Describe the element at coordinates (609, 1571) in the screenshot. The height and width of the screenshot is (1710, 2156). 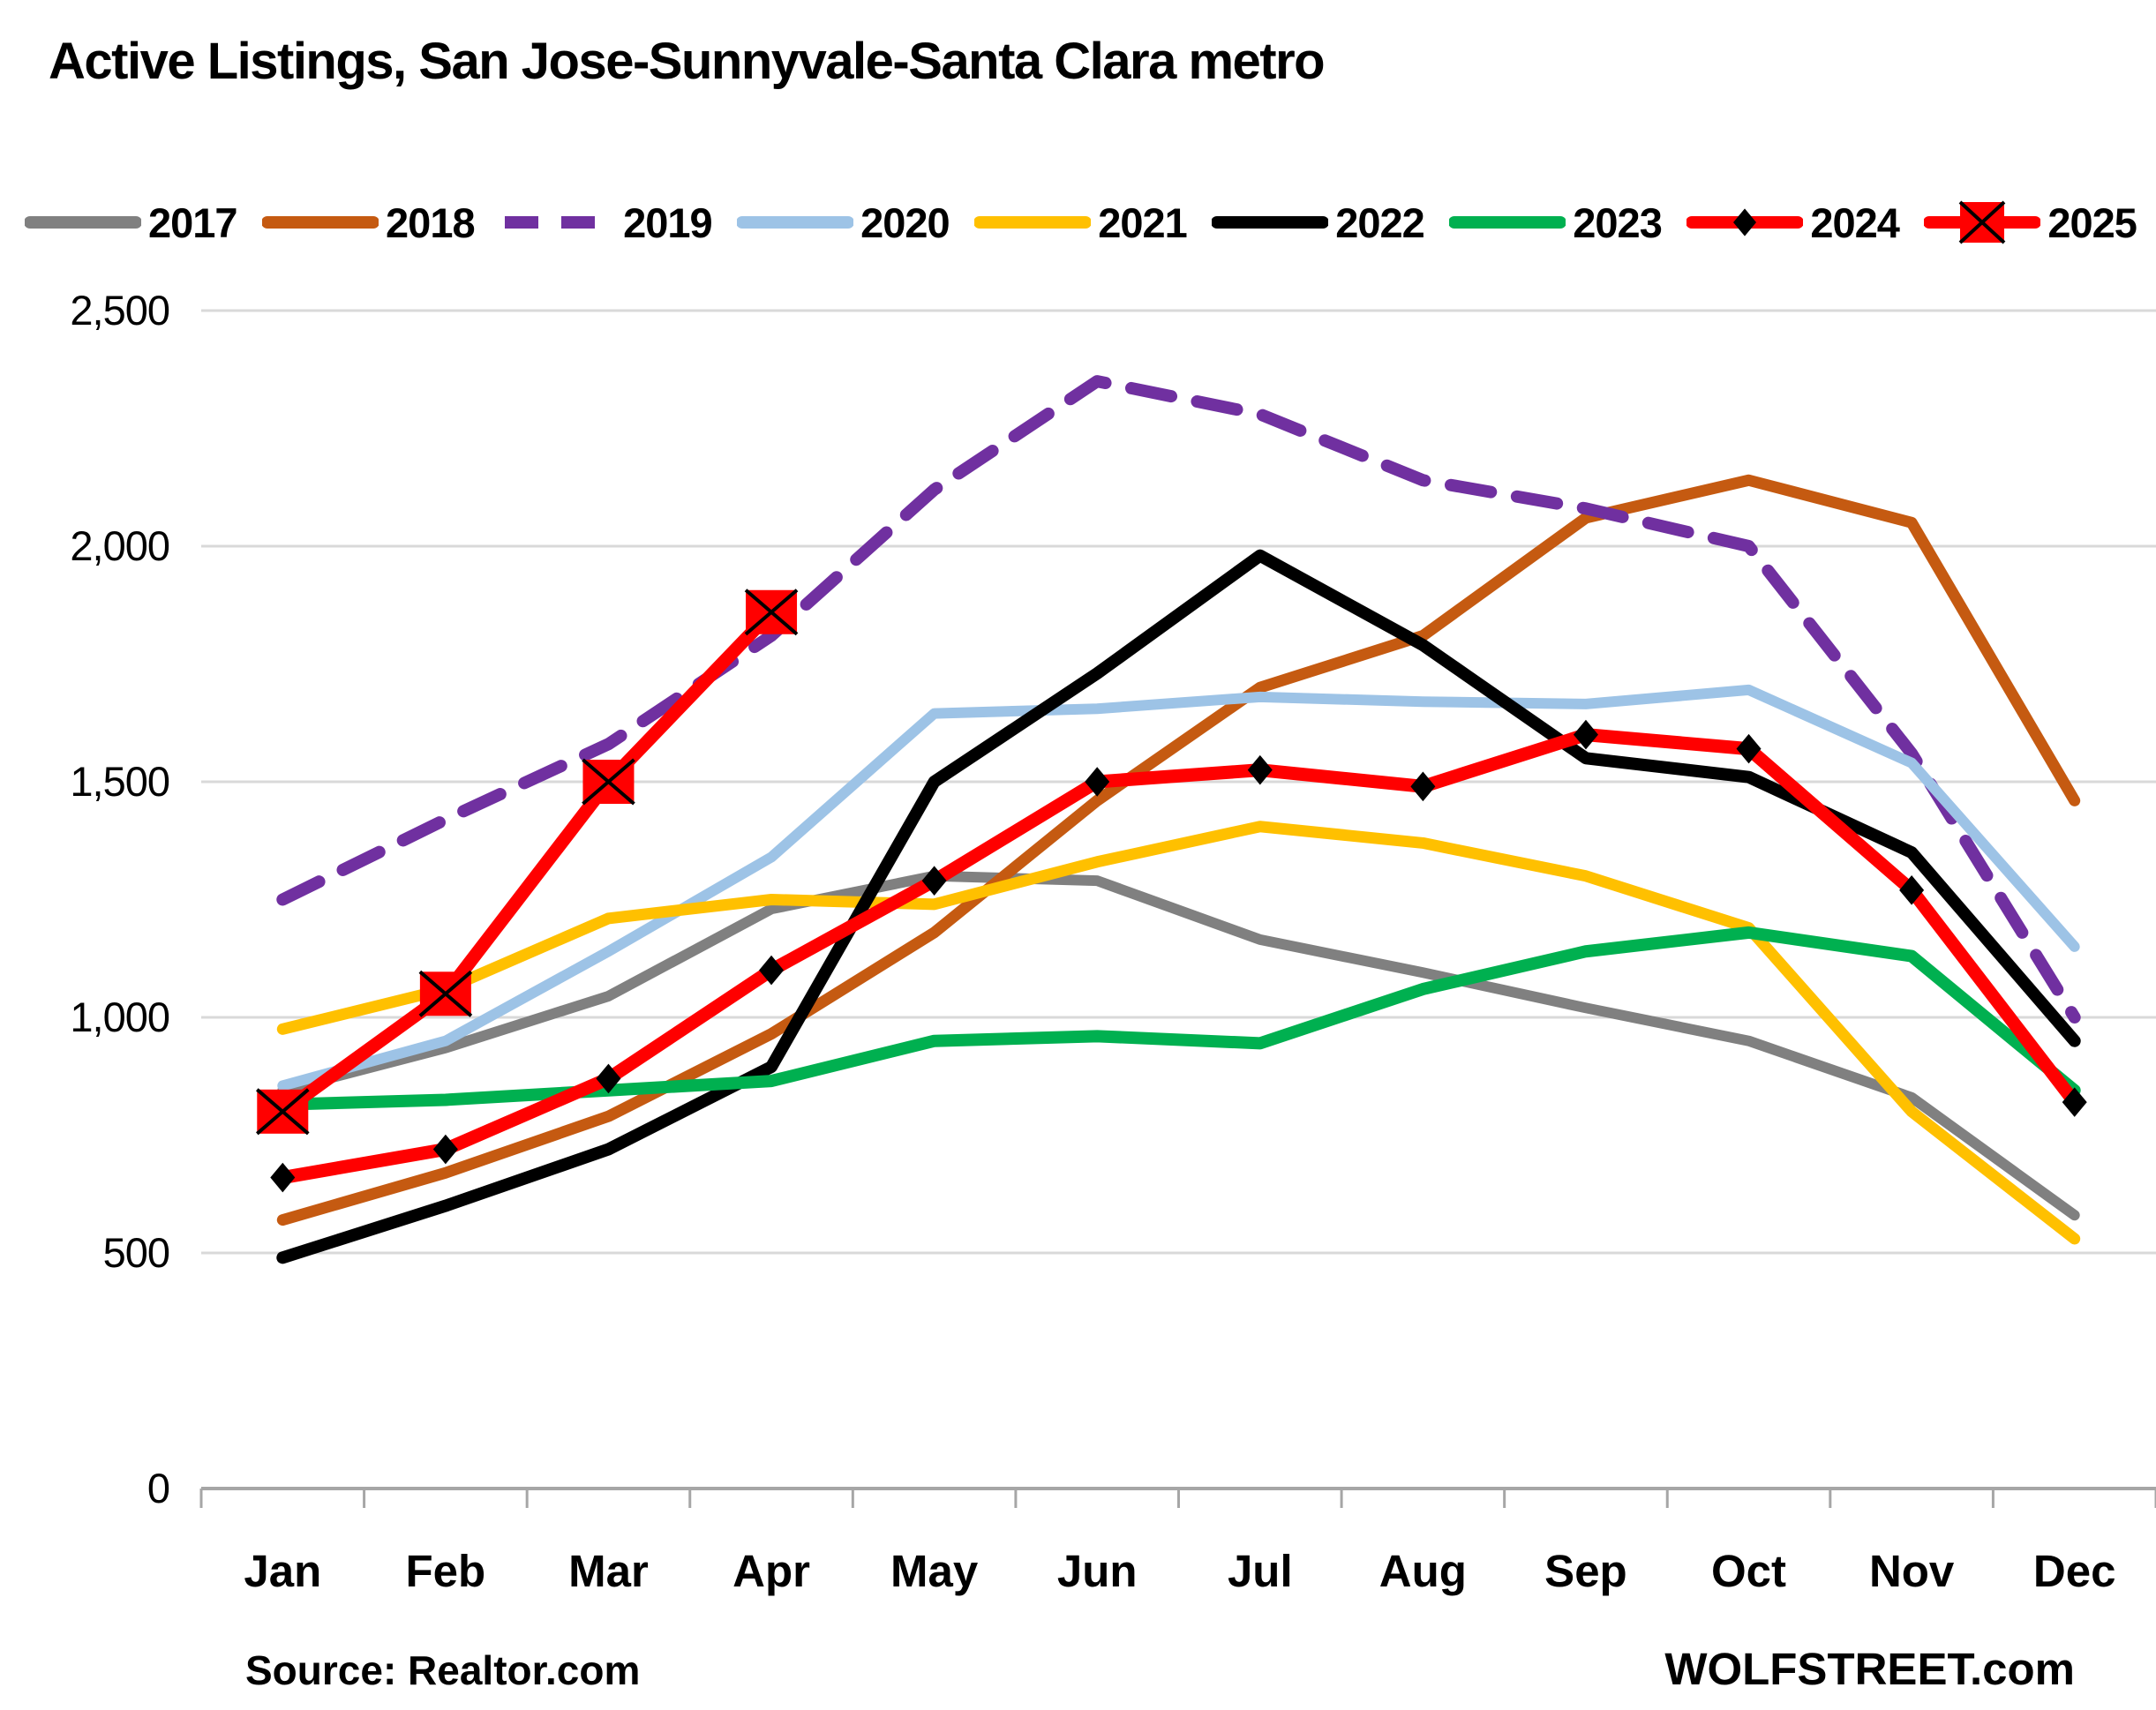
I see `x-axis-label: Mar` at that location.